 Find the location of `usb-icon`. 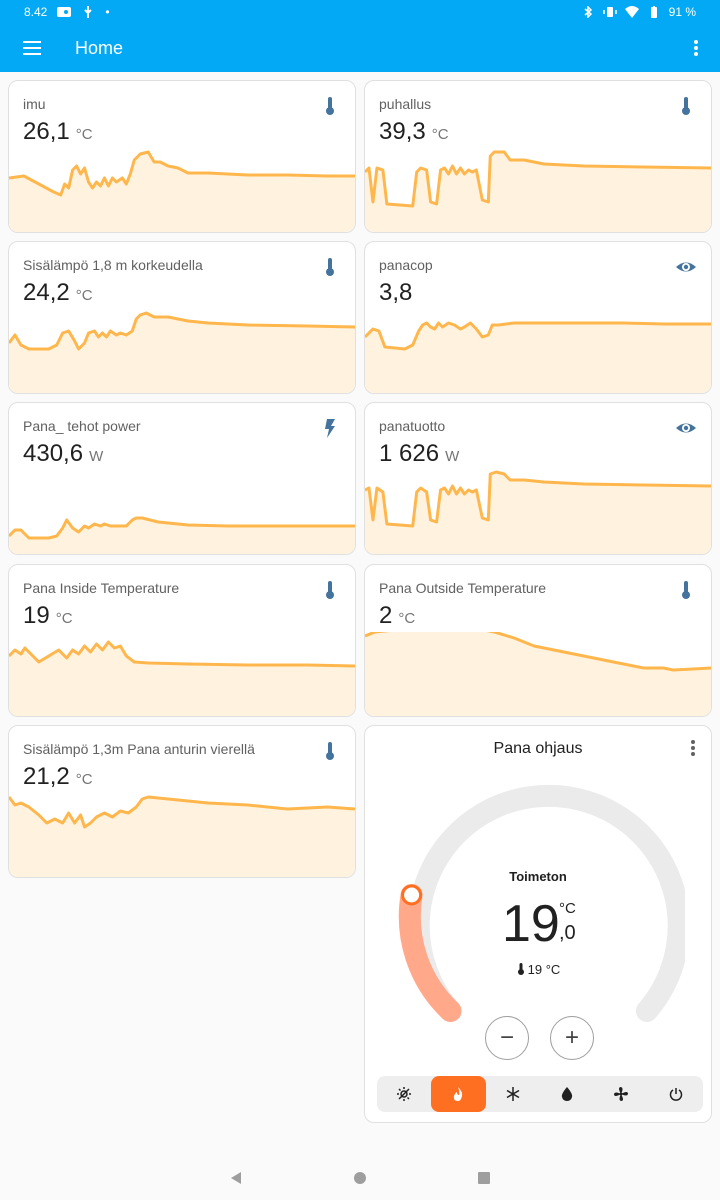

usb-icon is located at coordinates (88, 12).